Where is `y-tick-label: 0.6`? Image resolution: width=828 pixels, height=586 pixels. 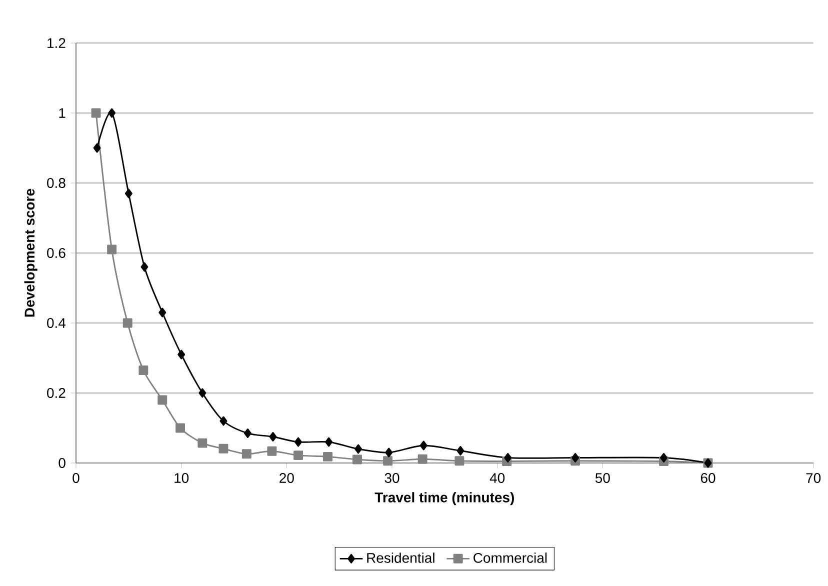 y-tick-label: 0.6 is located at coordinates (56, 253).